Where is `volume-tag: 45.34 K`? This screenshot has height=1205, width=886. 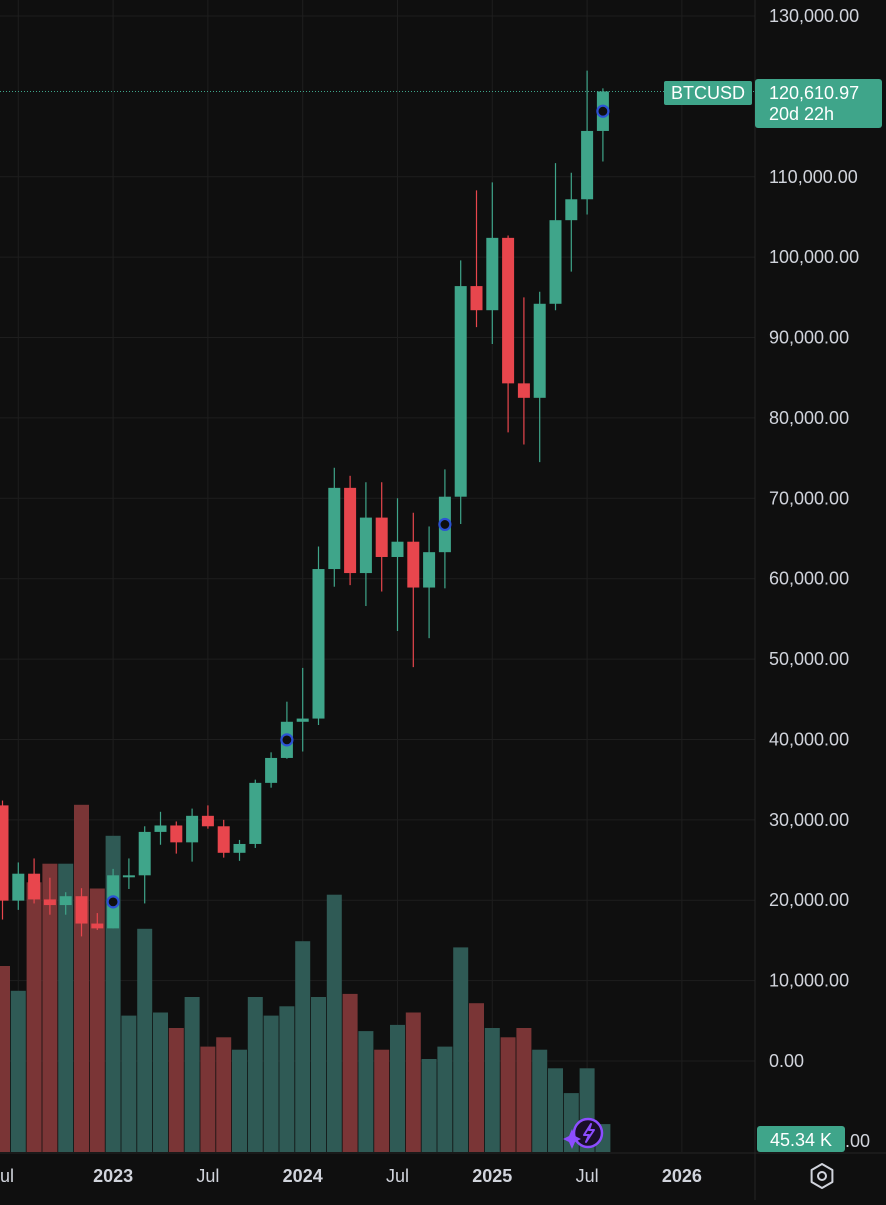 volume-tag: 45.34 K is located at coordinates (801, 1139).